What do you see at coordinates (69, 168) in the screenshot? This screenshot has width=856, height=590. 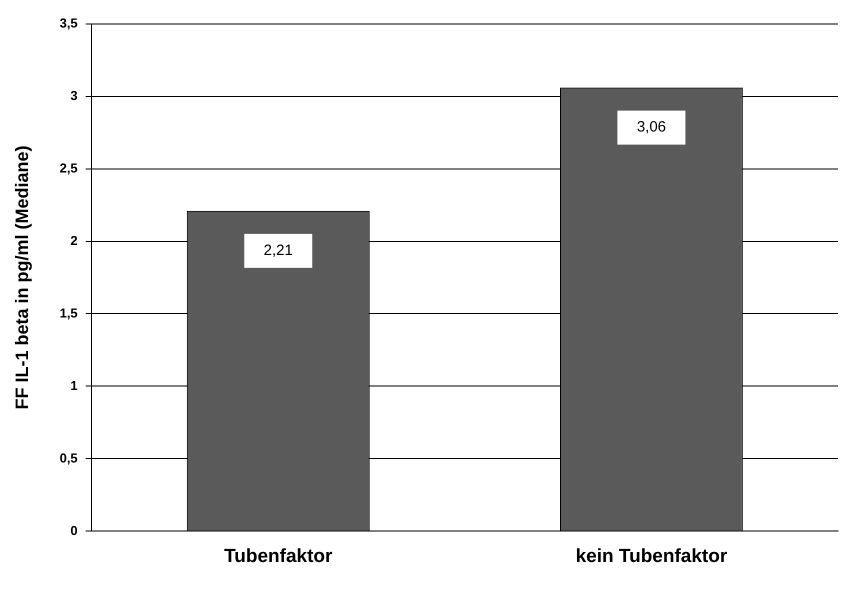 I see `y-tick-label: 2,5` at bounding box center [69, 168].